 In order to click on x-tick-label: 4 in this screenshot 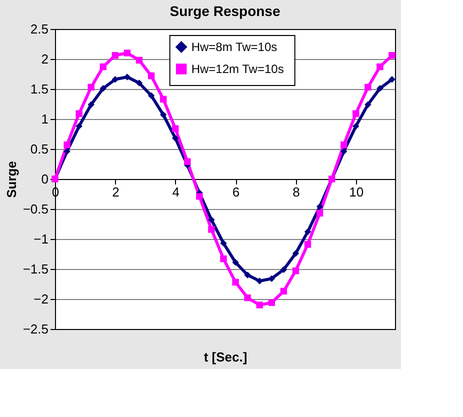, I will do `click(176, 192)`.